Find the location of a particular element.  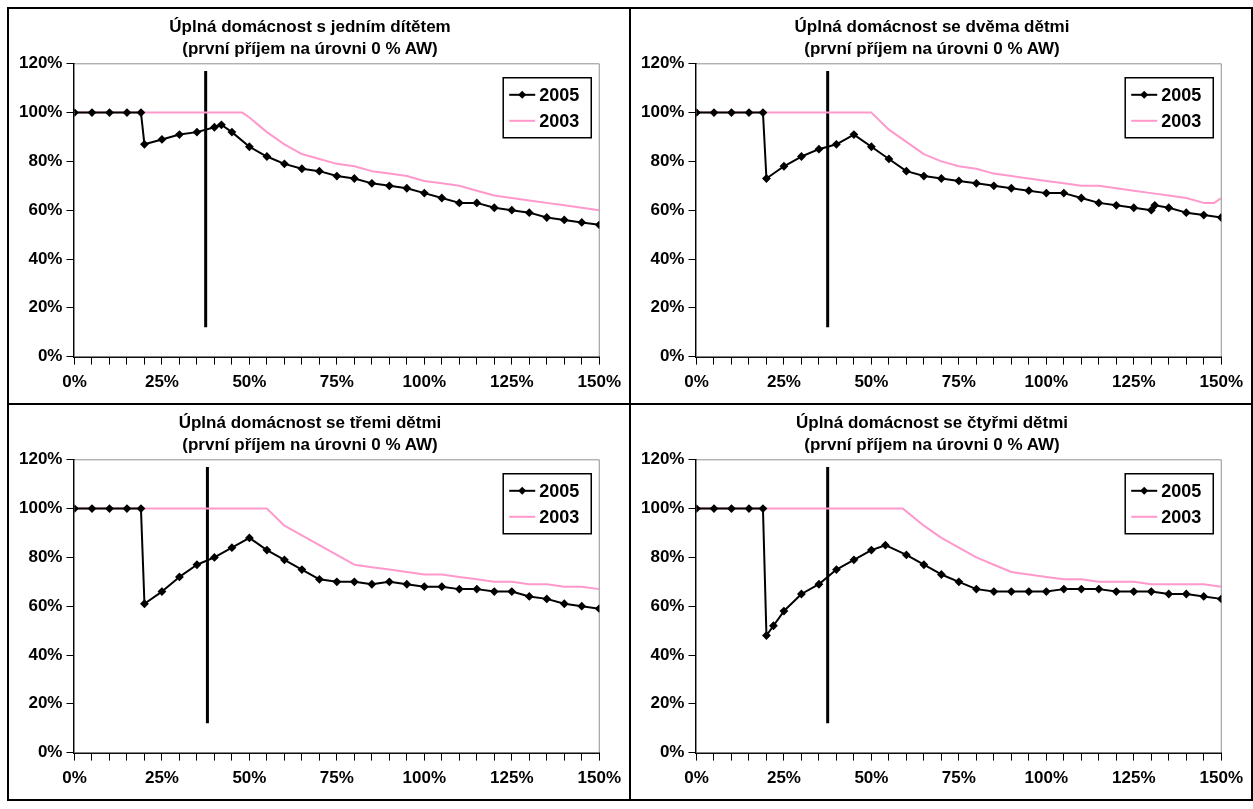

x-tick-label: 100% is located at coordinates (424, 382).